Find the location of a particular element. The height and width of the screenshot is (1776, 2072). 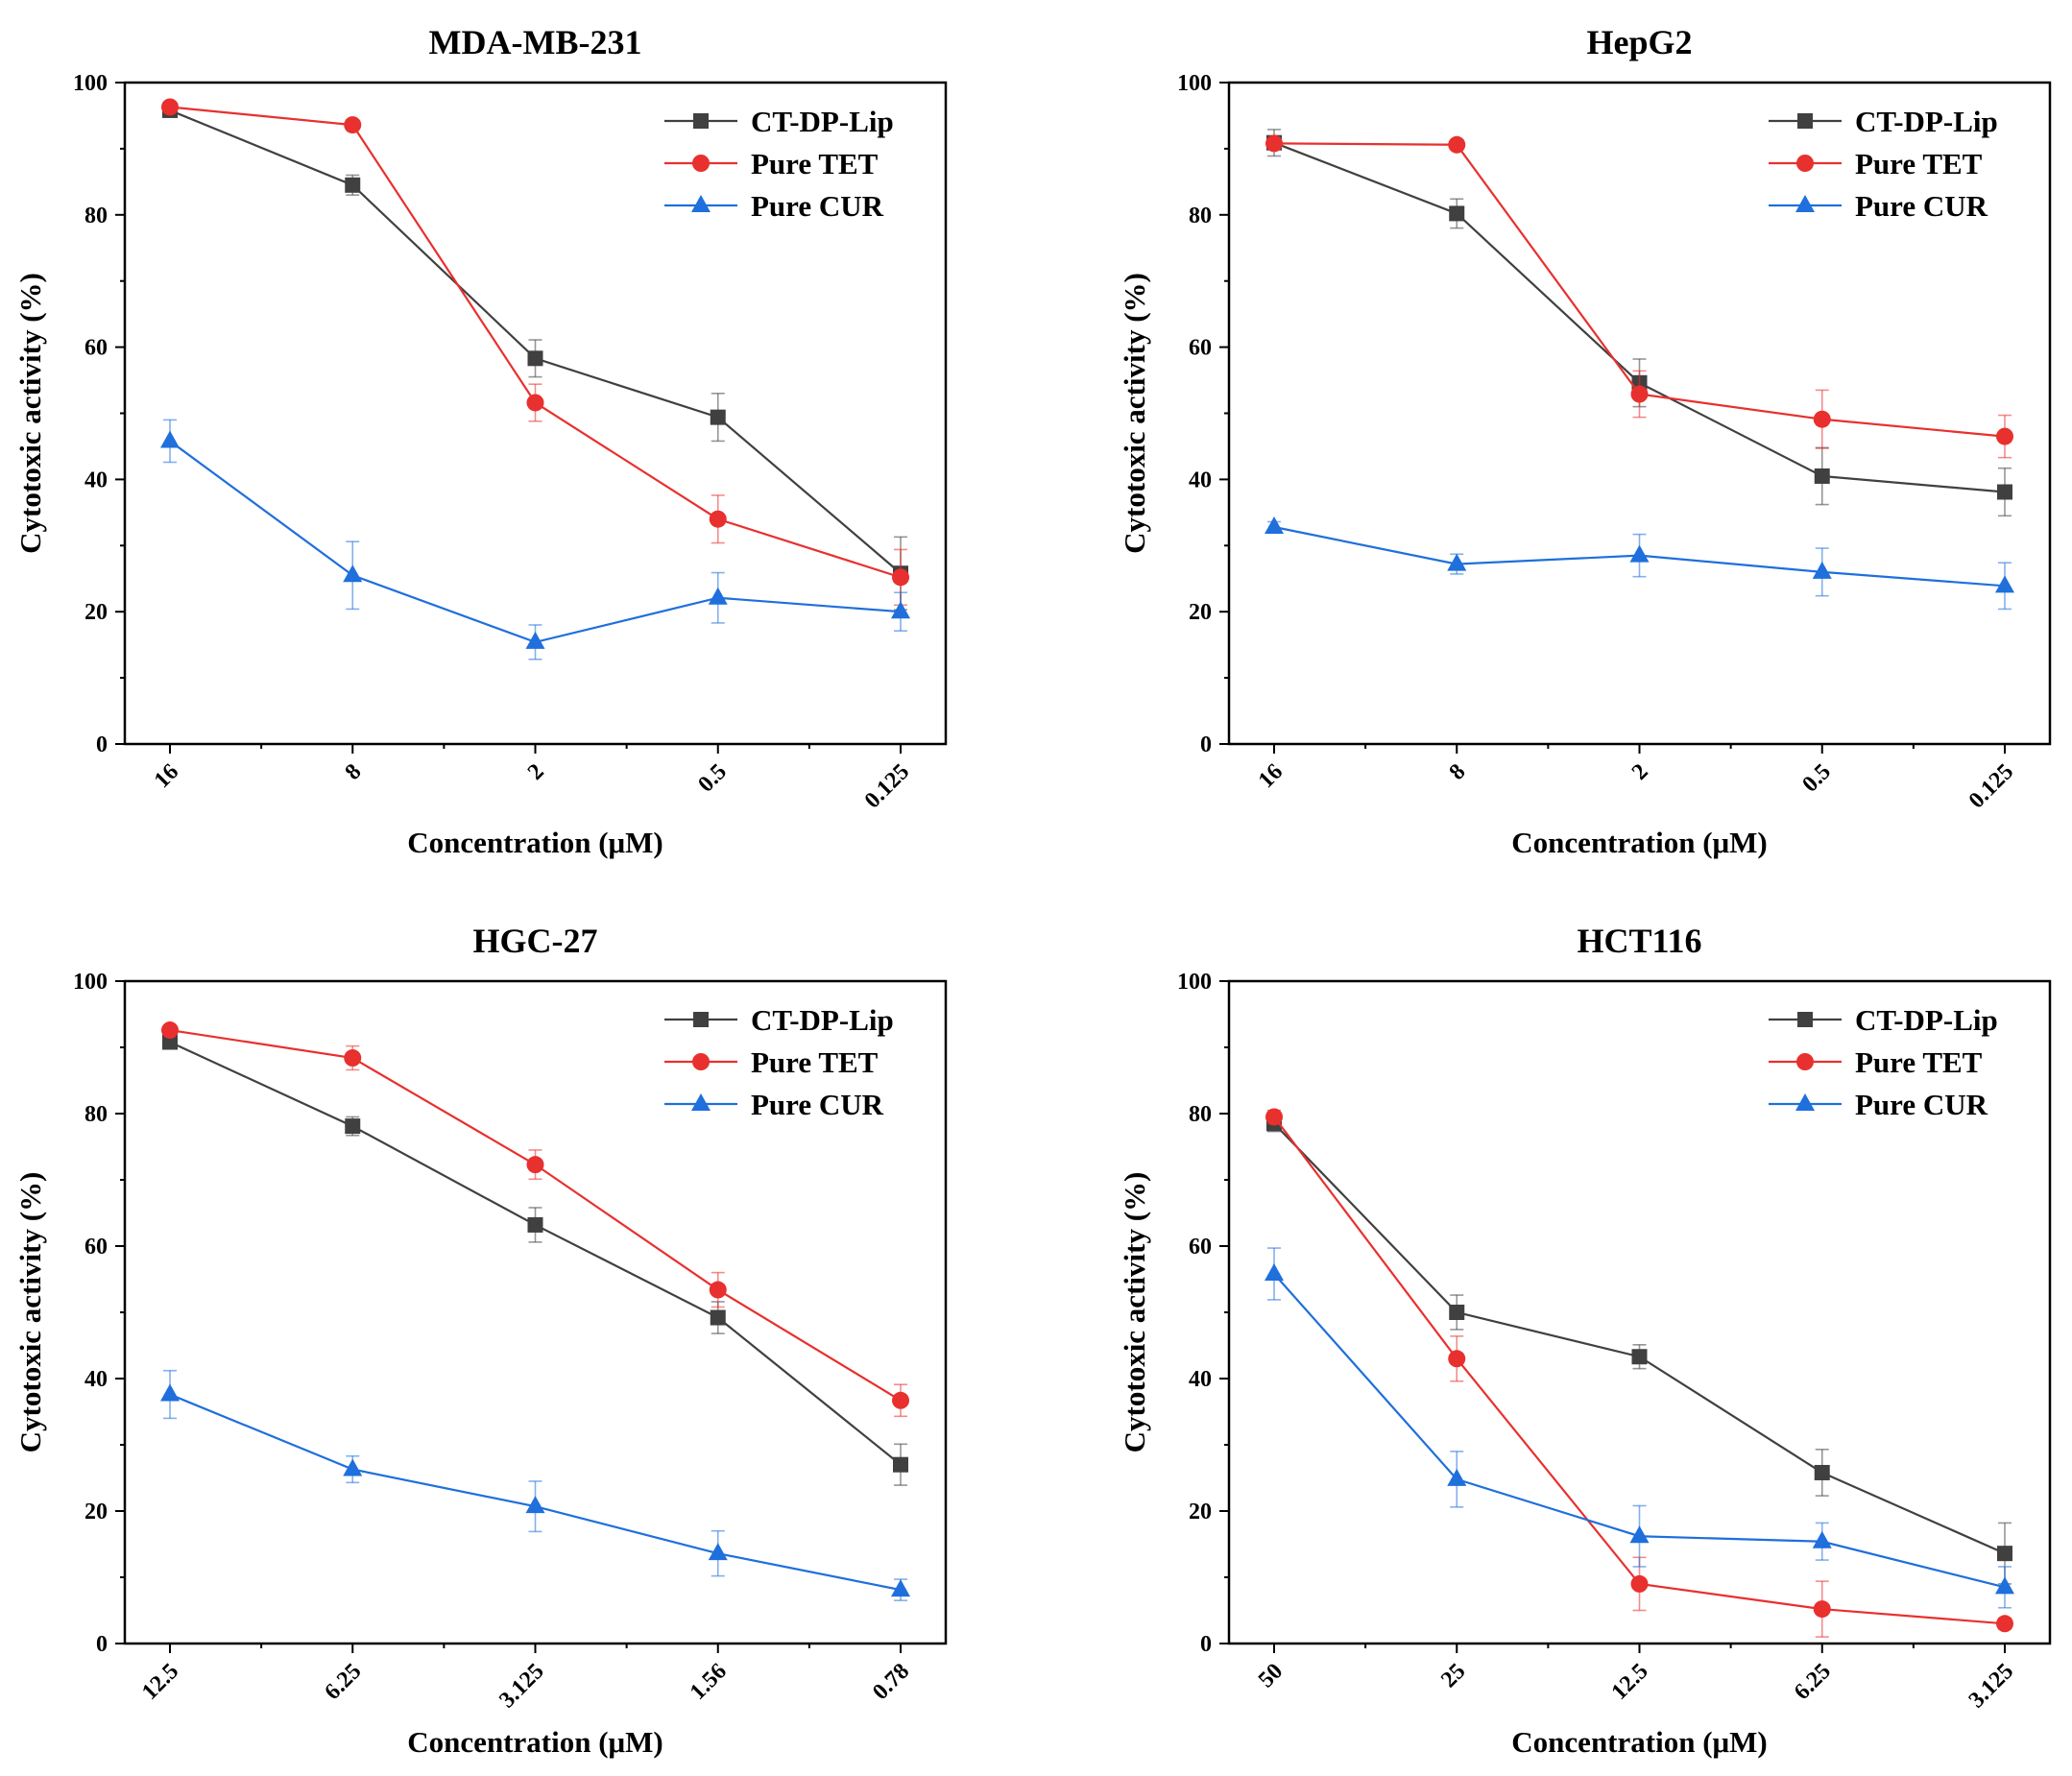

chart-title: MDA-MB-231 is located at coordinates (535, 42).